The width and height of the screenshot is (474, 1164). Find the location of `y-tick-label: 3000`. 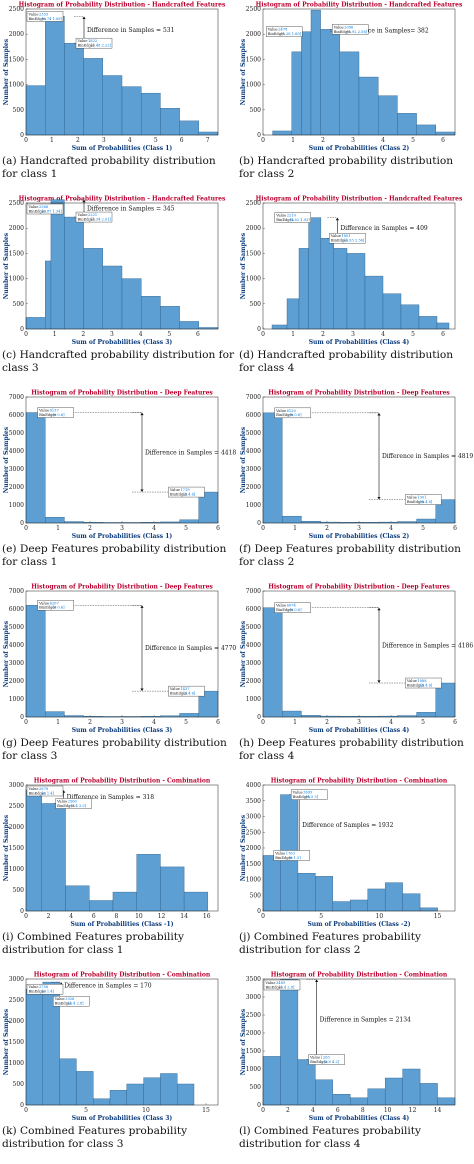

y-tick-label: 3000 is located at coordinates (253, 663).